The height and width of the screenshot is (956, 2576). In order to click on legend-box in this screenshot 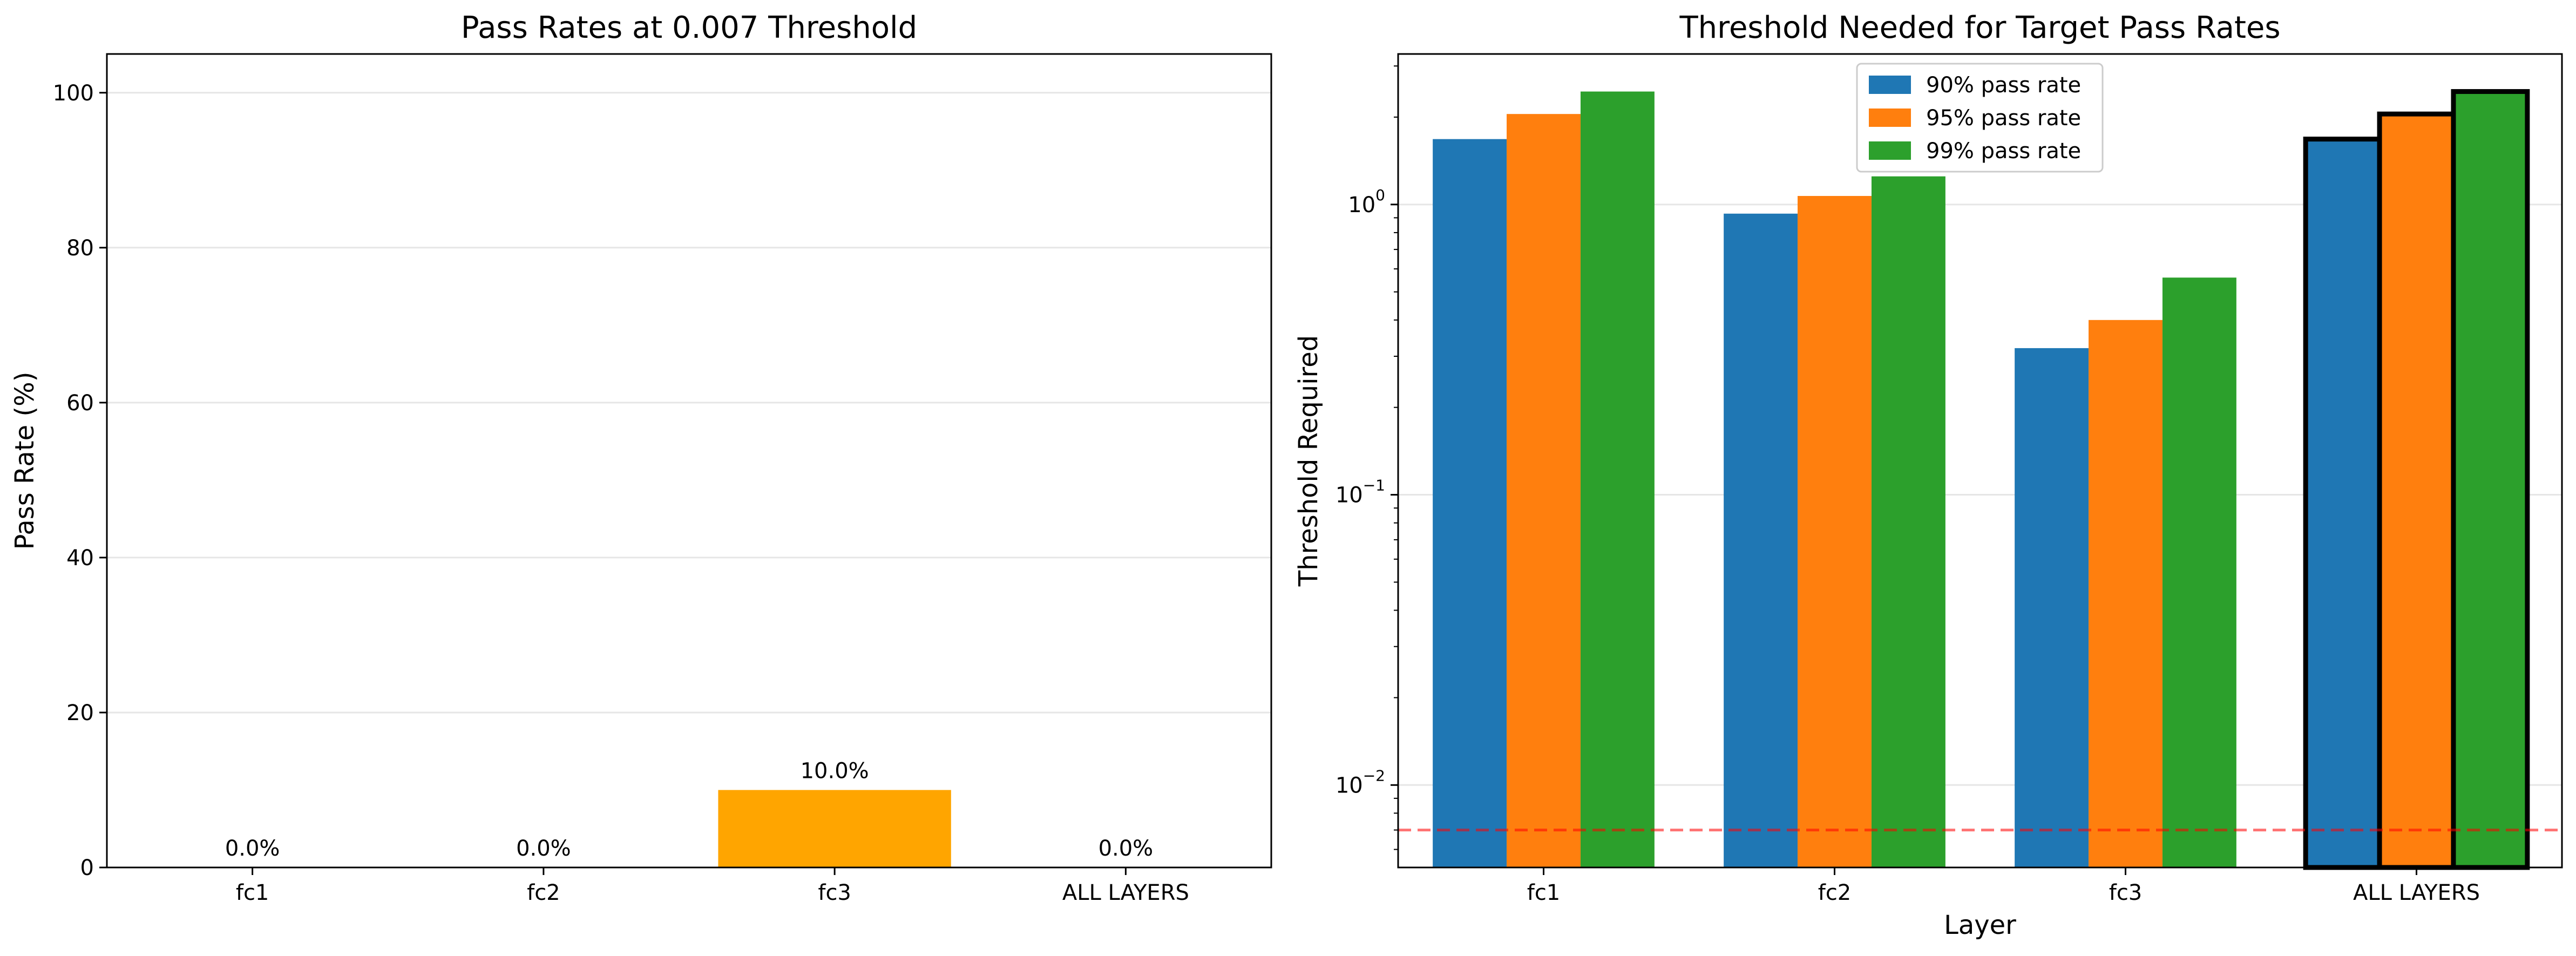, I will do `click(1980, 118)`.